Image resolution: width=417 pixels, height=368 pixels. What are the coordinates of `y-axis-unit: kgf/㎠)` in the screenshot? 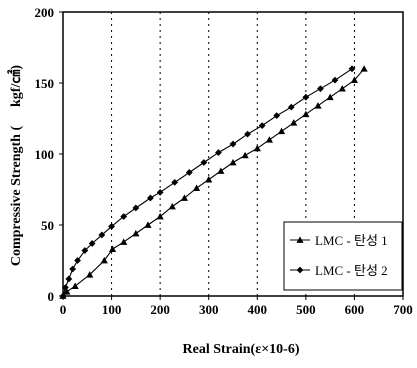 It's located at (15, 86).